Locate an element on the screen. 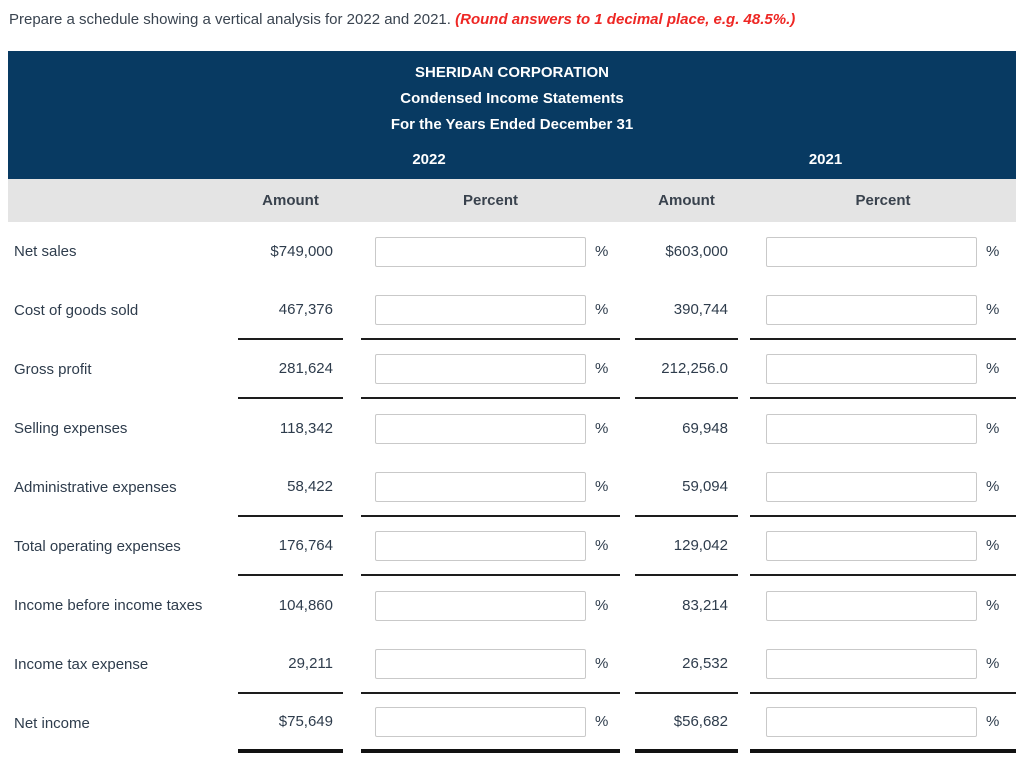  table-row: Income tax expense 29,211 % 26,532 % is located at coordinates (512, 664).